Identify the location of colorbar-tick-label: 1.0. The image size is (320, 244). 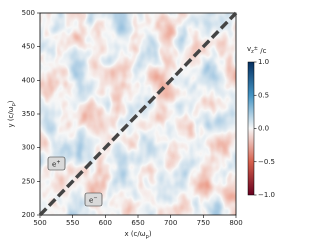
(263, 62).